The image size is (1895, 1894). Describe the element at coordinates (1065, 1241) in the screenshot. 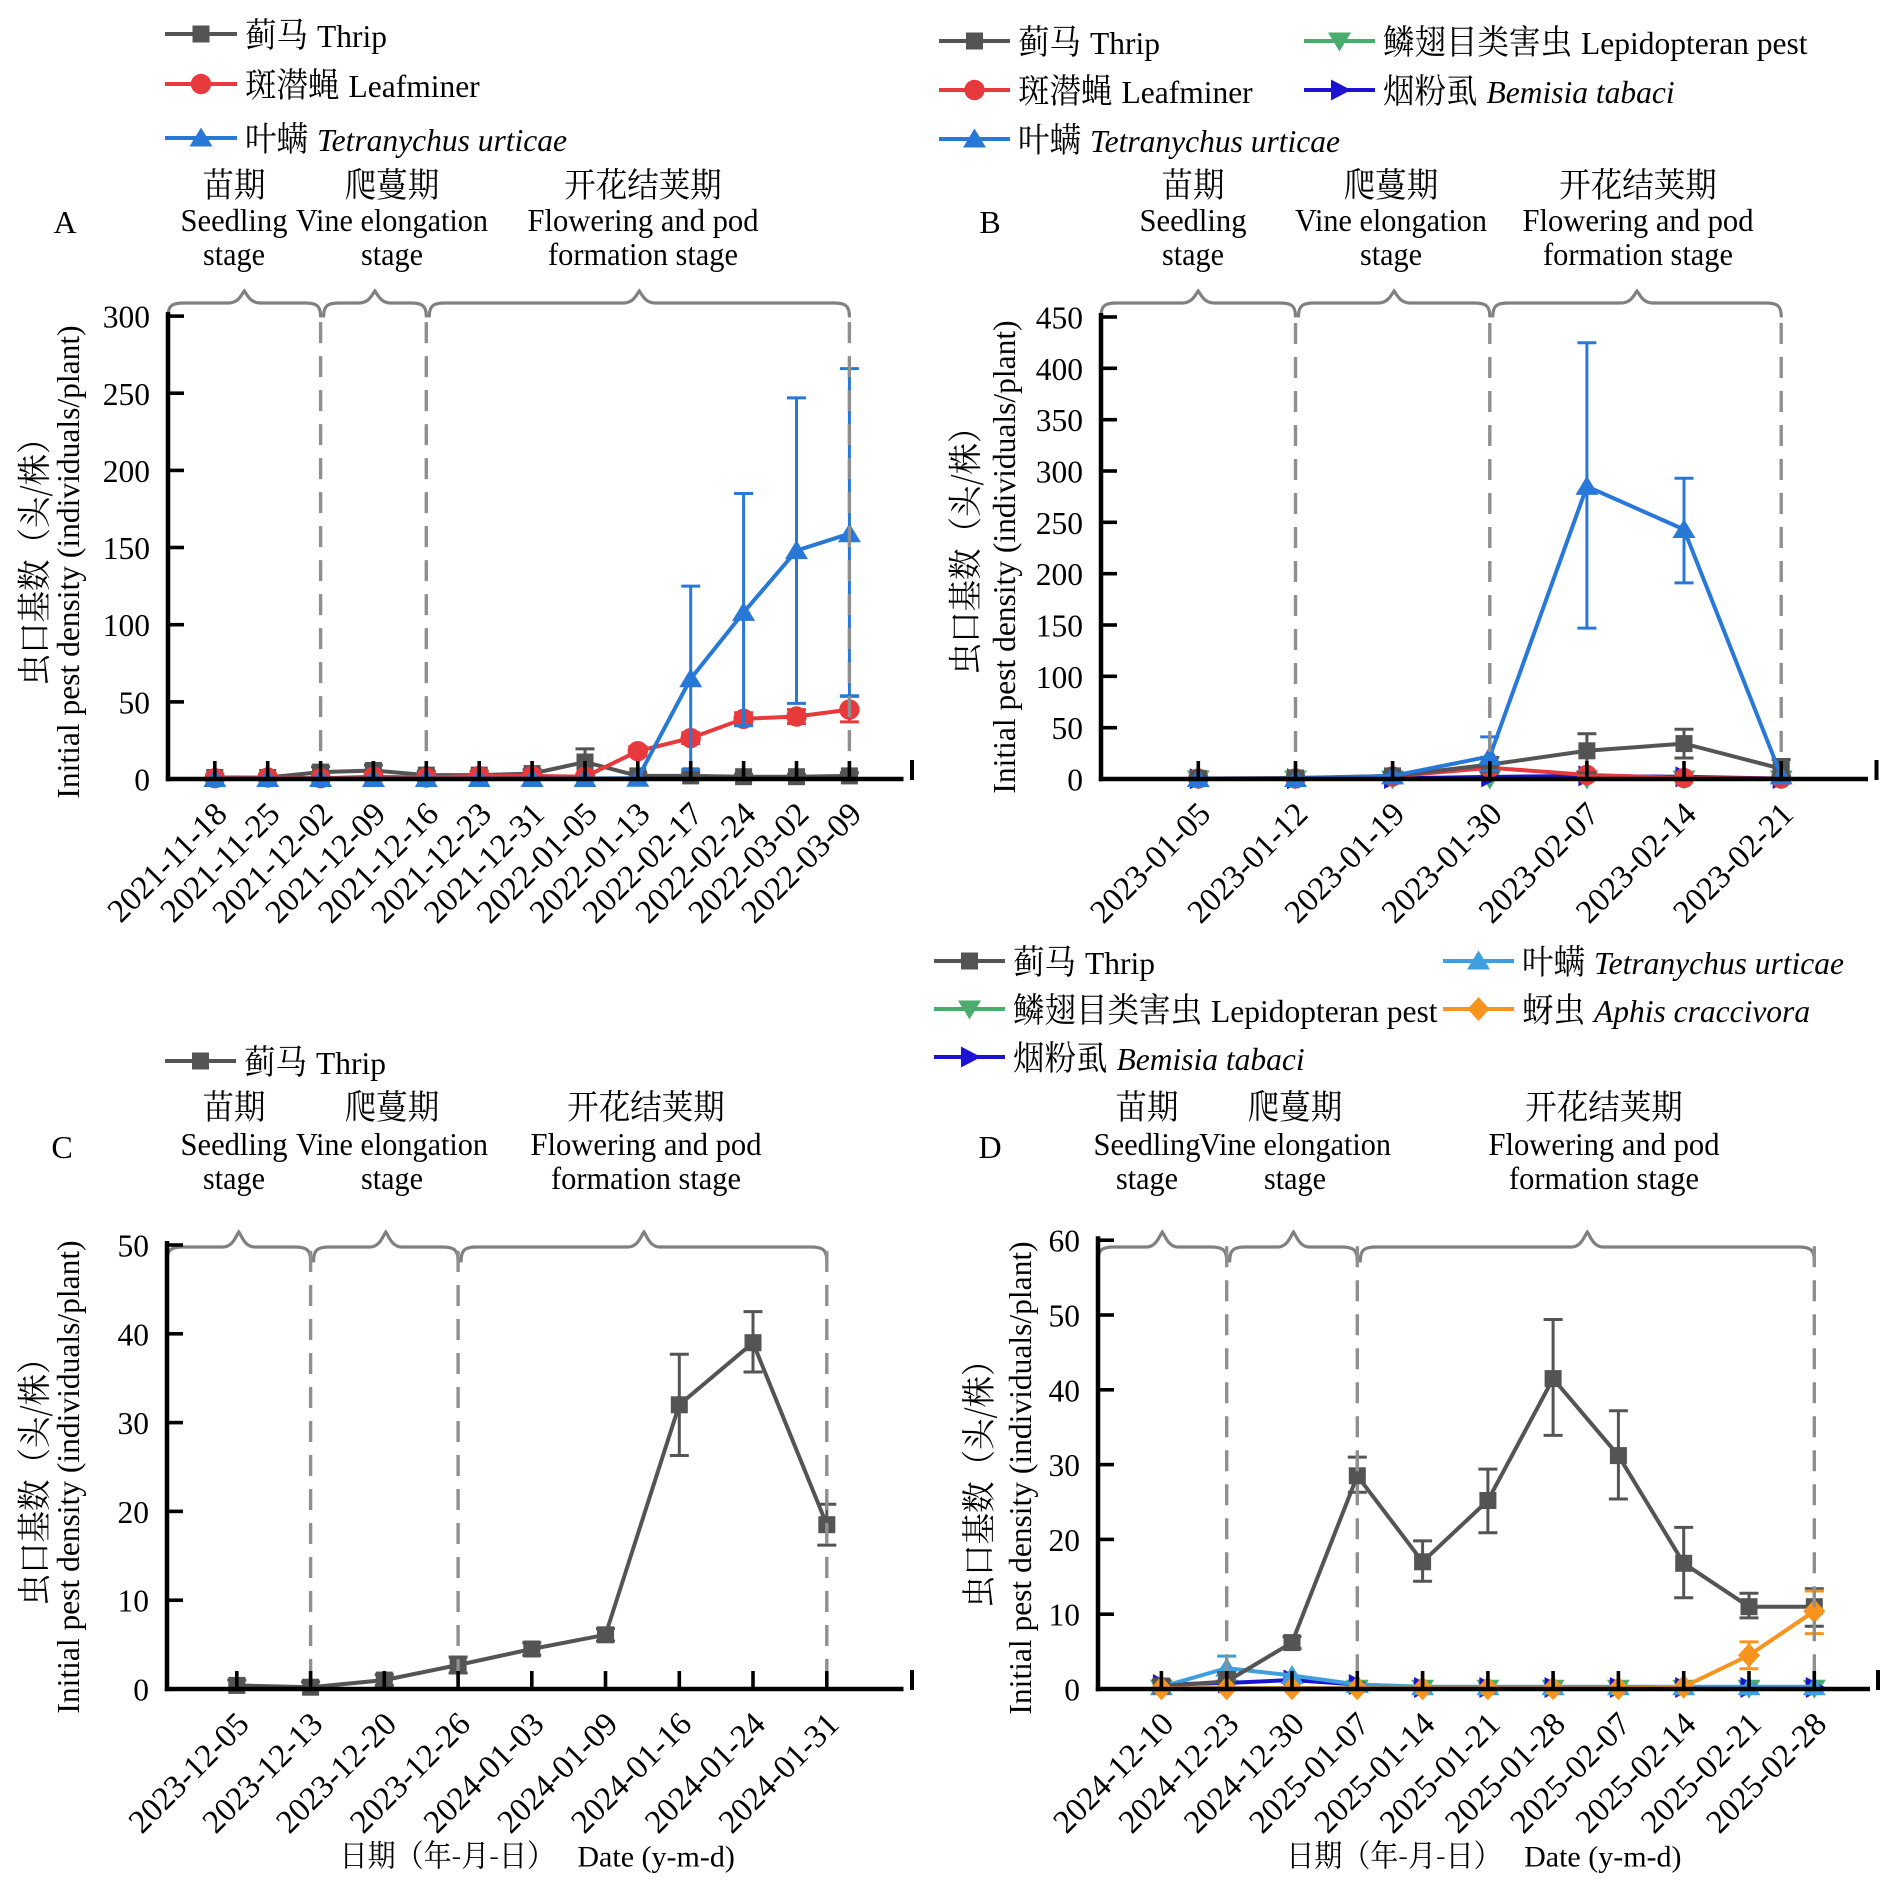

I see `svg-text: 60` at that location.